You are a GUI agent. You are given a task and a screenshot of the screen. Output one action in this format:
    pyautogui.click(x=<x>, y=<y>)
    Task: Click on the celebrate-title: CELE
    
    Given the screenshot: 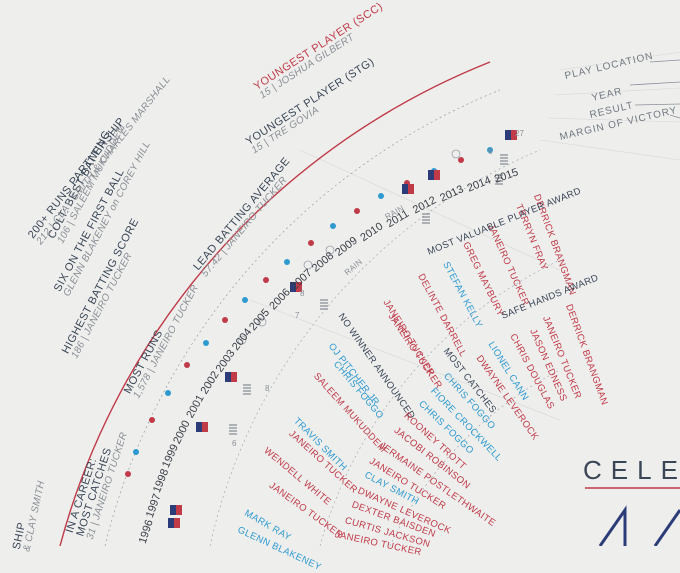 What is the action you would take?
    pyautogui.click(x=631, y=470)
    